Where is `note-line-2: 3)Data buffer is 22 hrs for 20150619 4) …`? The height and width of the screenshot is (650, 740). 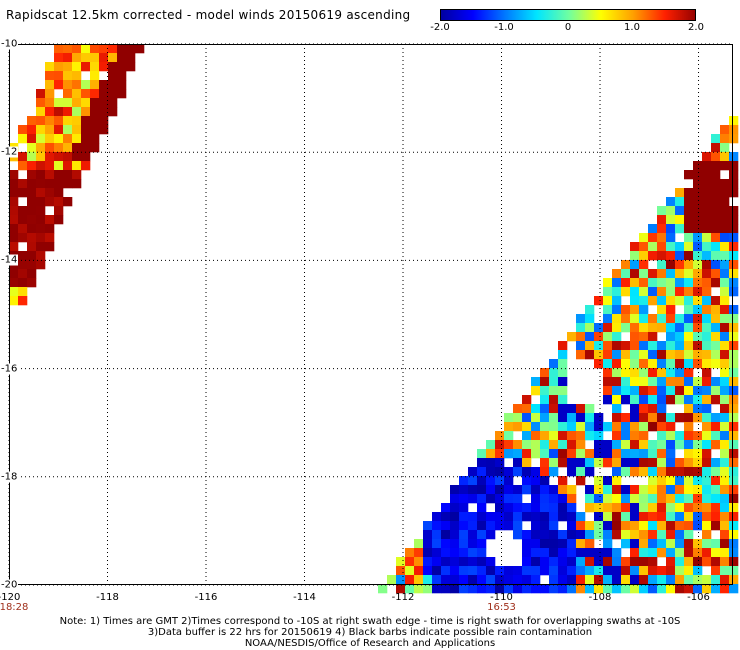
note-line-2: 3)Data buffer is 22 hrs for 20150619 4) … is located at coordinates (370, 632).